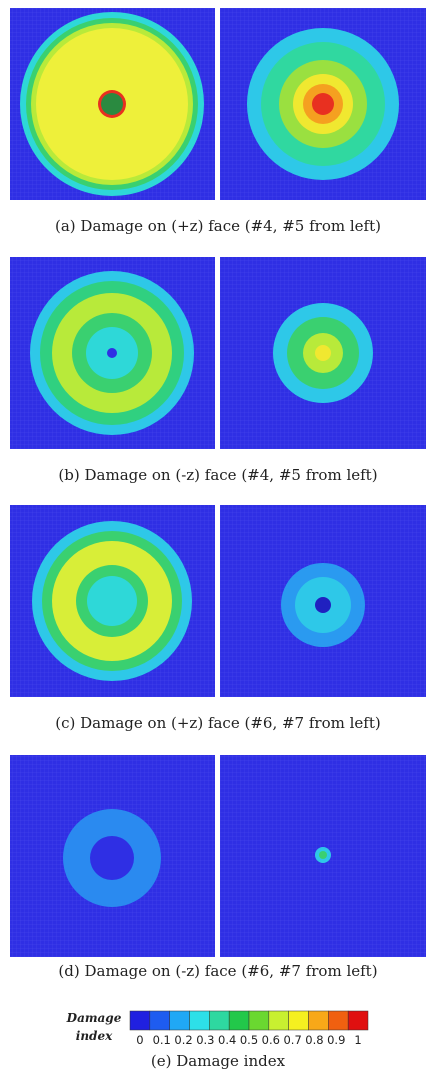 Image resolution: width=436 pixels, height=1085 pixels. Describe the element at coordinates (336, 1040) in the screenshot. I see `tick-label: 0.9` at that location.